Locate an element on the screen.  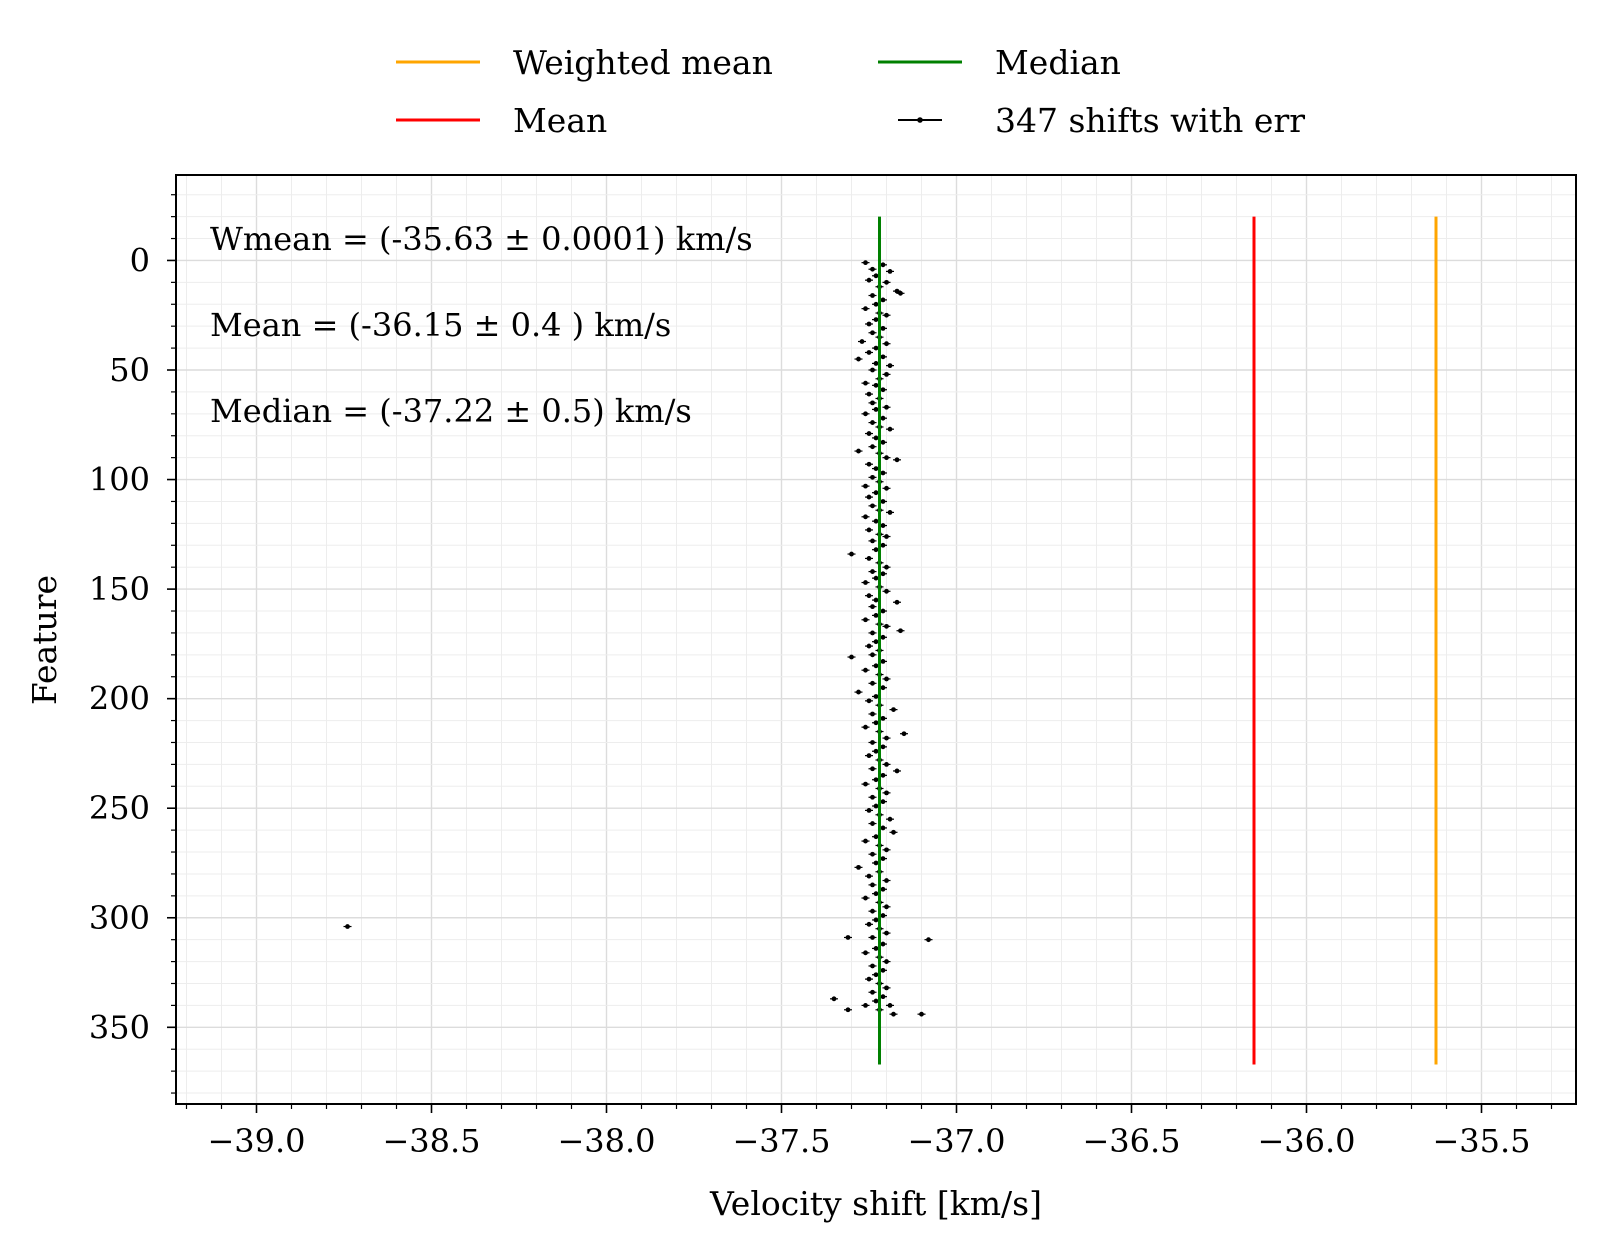
x-tick-label: −36.0 is located at coordinates (1306, 1141).